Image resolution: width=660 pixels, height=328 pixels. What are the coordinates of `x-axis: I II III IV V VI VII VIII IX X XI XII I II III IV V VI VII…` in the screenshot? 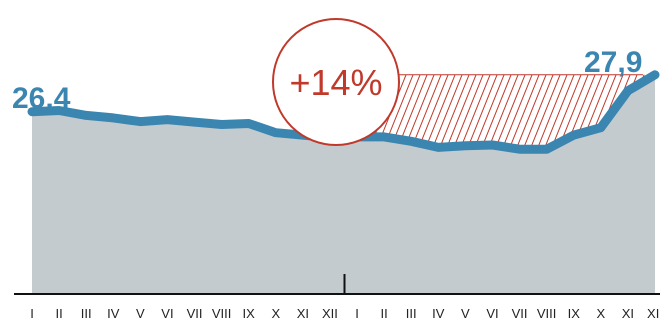 It's located at (337, 297).